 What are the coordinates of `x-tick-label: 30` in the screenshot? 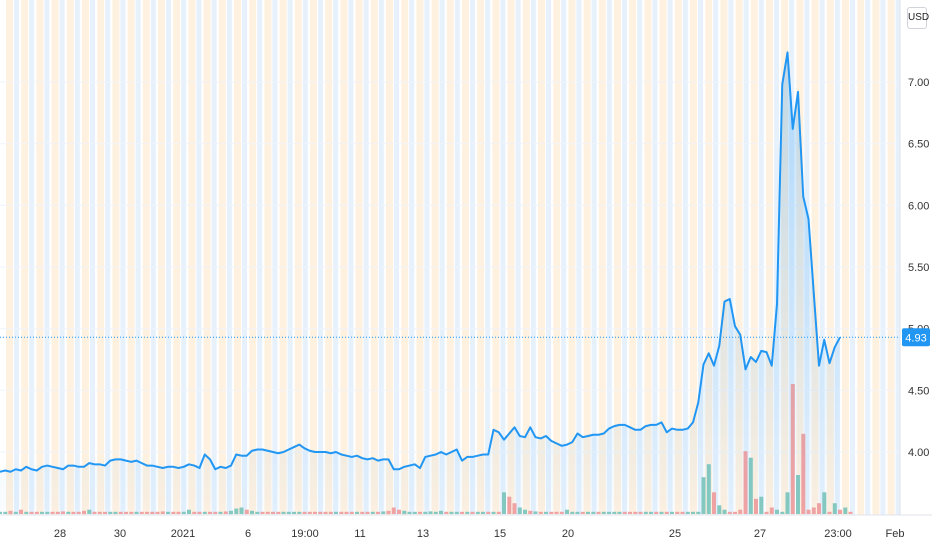 It's located at (120, 534).